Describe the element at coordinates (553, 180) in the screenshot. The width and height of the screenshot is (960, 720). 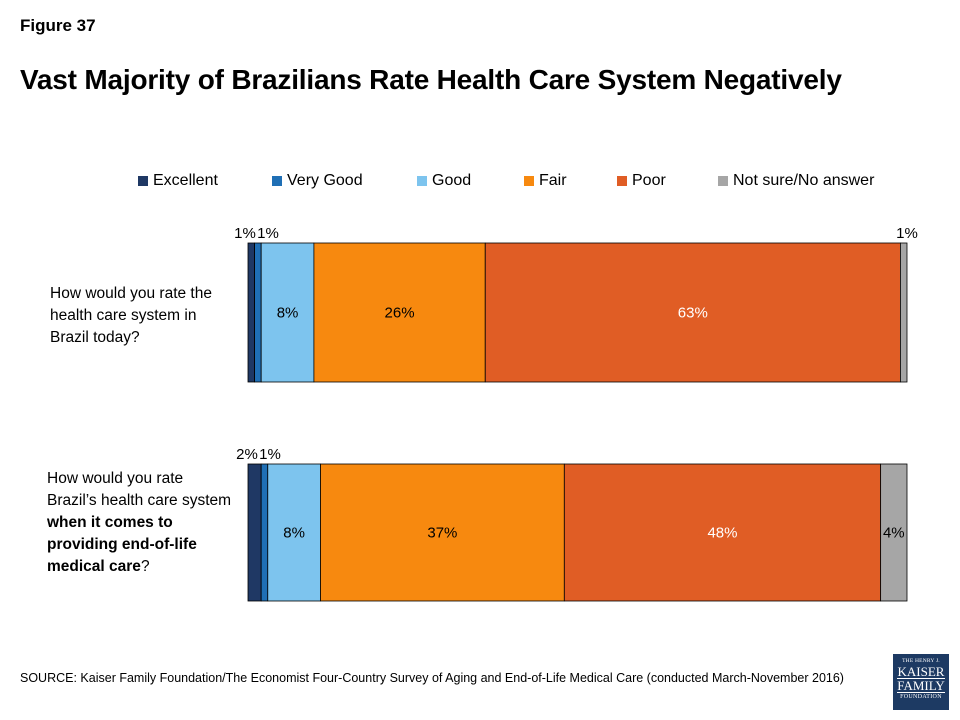
I see `legend-label: Fair` at that location.